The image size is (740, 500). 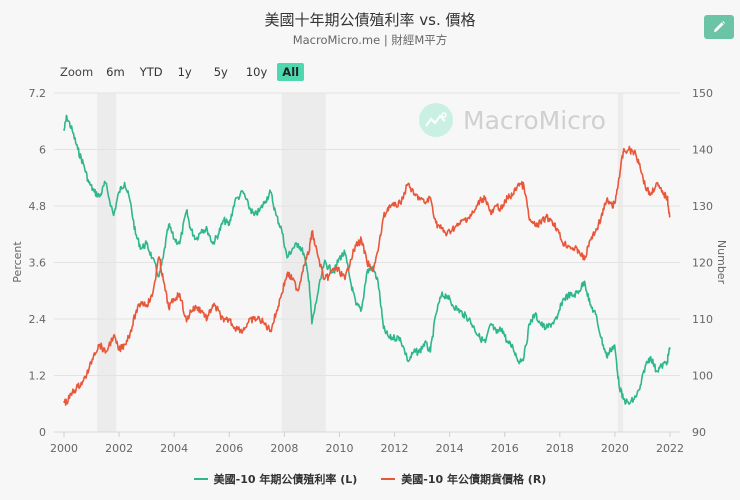 I want to click on x-tick-label: 2020, so click(x=615, y=448).